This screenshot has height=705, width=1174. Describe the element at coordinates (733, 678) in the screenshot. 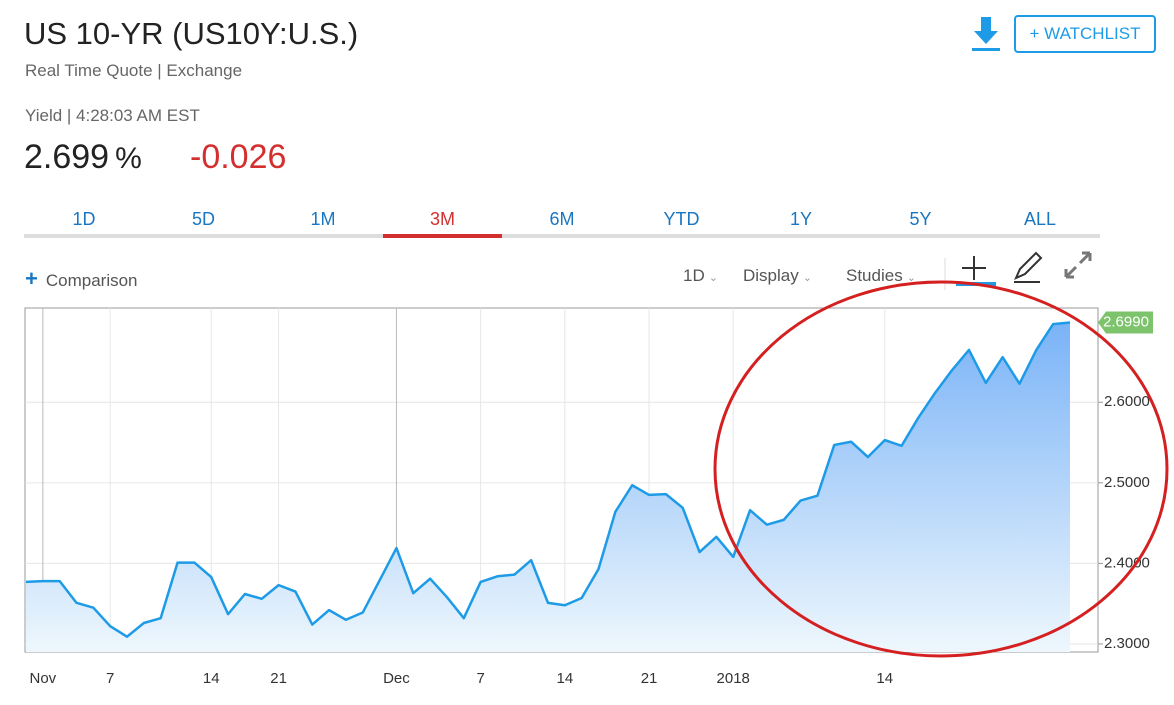

I see `x-tick-label: 2018` at that location.